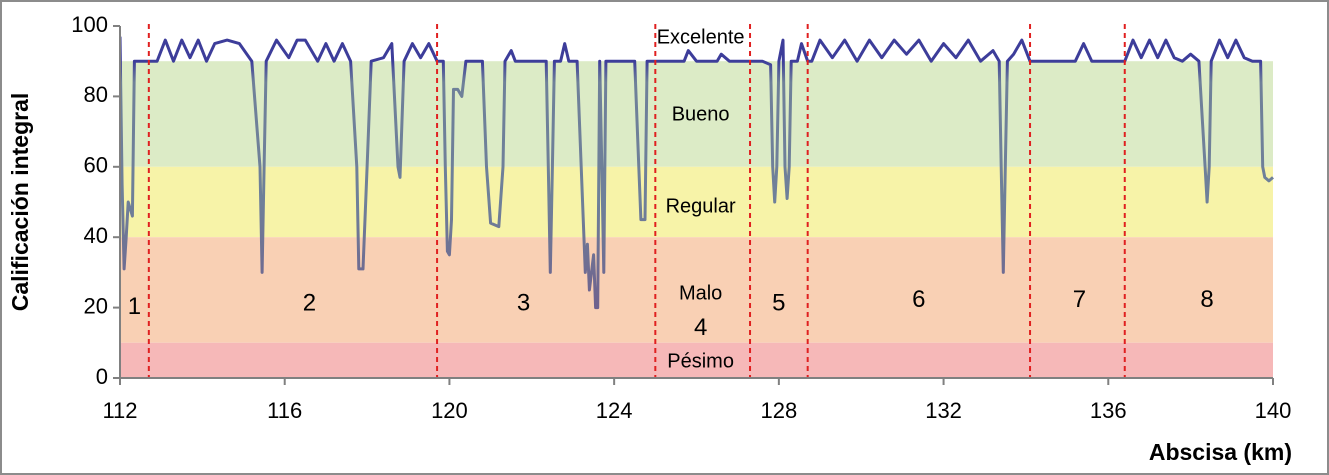 The height and width of the screenshot is (475, 1329). What do you see at coordinates (96, 305) in the screenshot?
I see `y-tick-label-1: 20` at bounding box center [96, 305].